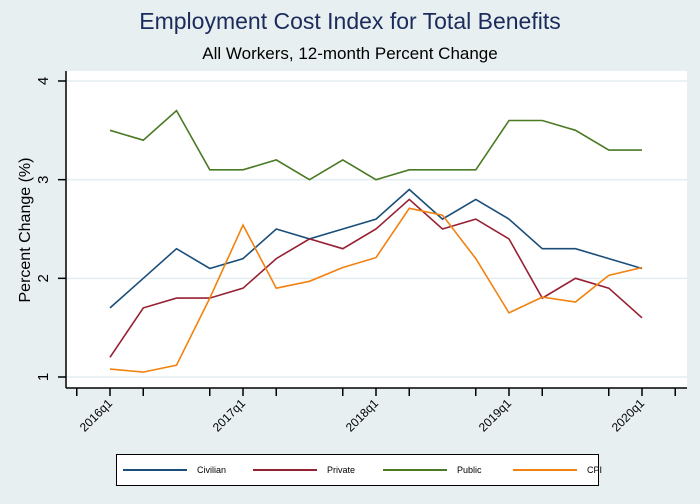 The height and width of the screenshot is (504, 700). I want to click on legend: Civilian Private Public CPI, so click(359, 470).